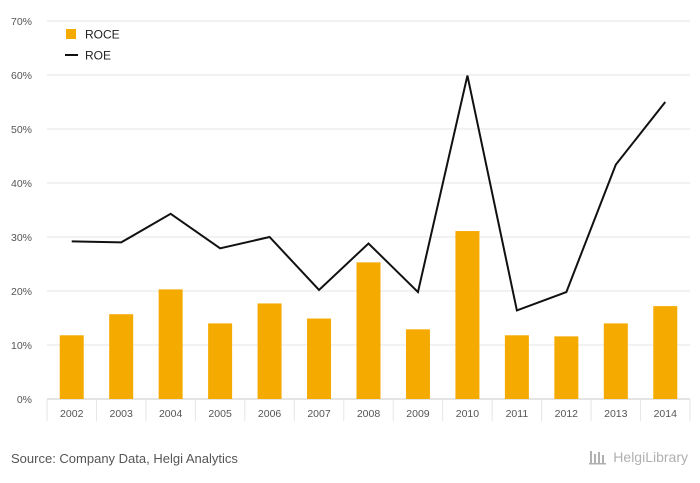  What do you see at coordinates (72, 414) in the screenshot?
I see `x-tick-label: 2002` at bounding box center [72, 414].